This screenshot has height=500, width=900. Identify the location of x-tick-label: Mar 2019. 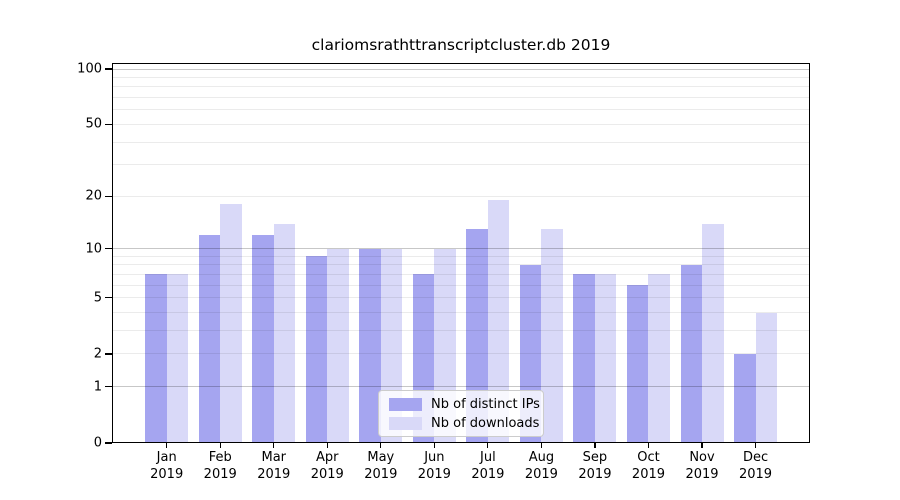
(274, 466).